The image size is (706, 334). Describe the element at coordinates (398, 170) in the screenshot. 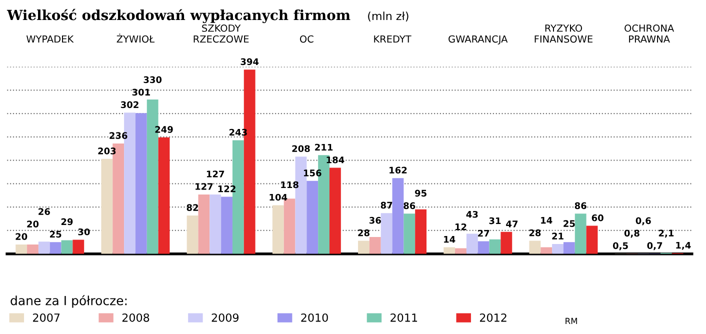

I see `data-label: 162` at that location.